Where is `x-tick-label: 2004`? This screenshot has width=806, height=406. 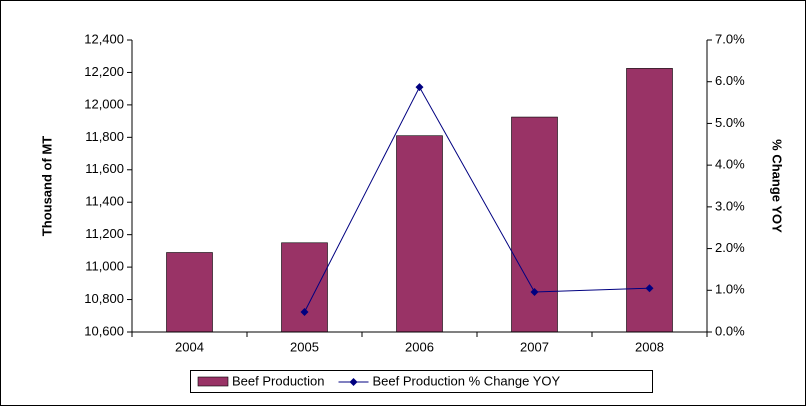 x-tick-label: 2004 is located at coordinates (189, 346).